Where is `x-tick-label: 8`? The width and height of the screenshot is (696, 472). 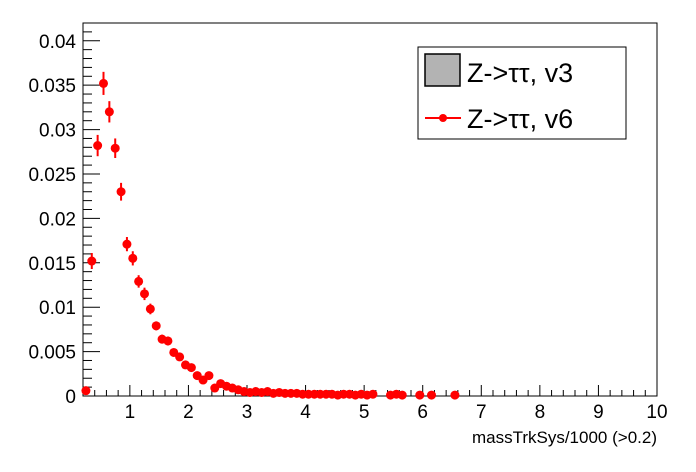 x-tick-label: 8 is located at coordinates (540, 412).